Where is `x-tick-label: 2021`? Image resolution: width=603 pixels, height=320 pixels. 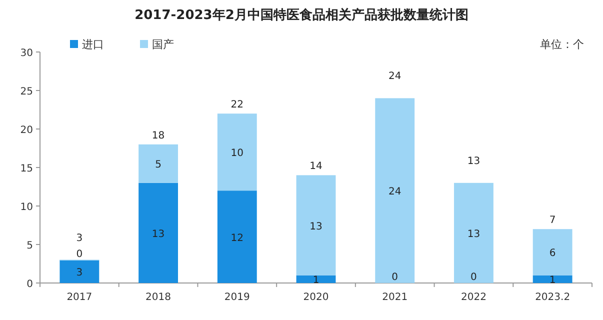
x-tick-label: 2021 is located at coordinates (395, 297).